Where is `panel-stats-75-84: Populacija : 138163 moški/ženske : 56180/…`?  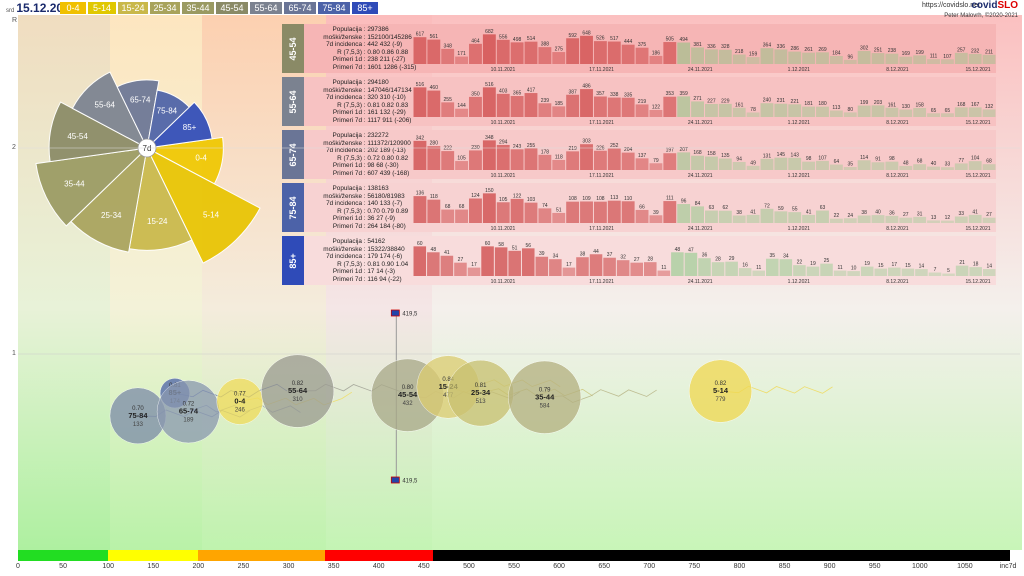 panel-stats-75-84: Populacija : 138163 moški/ženske : 56180/… is located at coordinates (358, 208).